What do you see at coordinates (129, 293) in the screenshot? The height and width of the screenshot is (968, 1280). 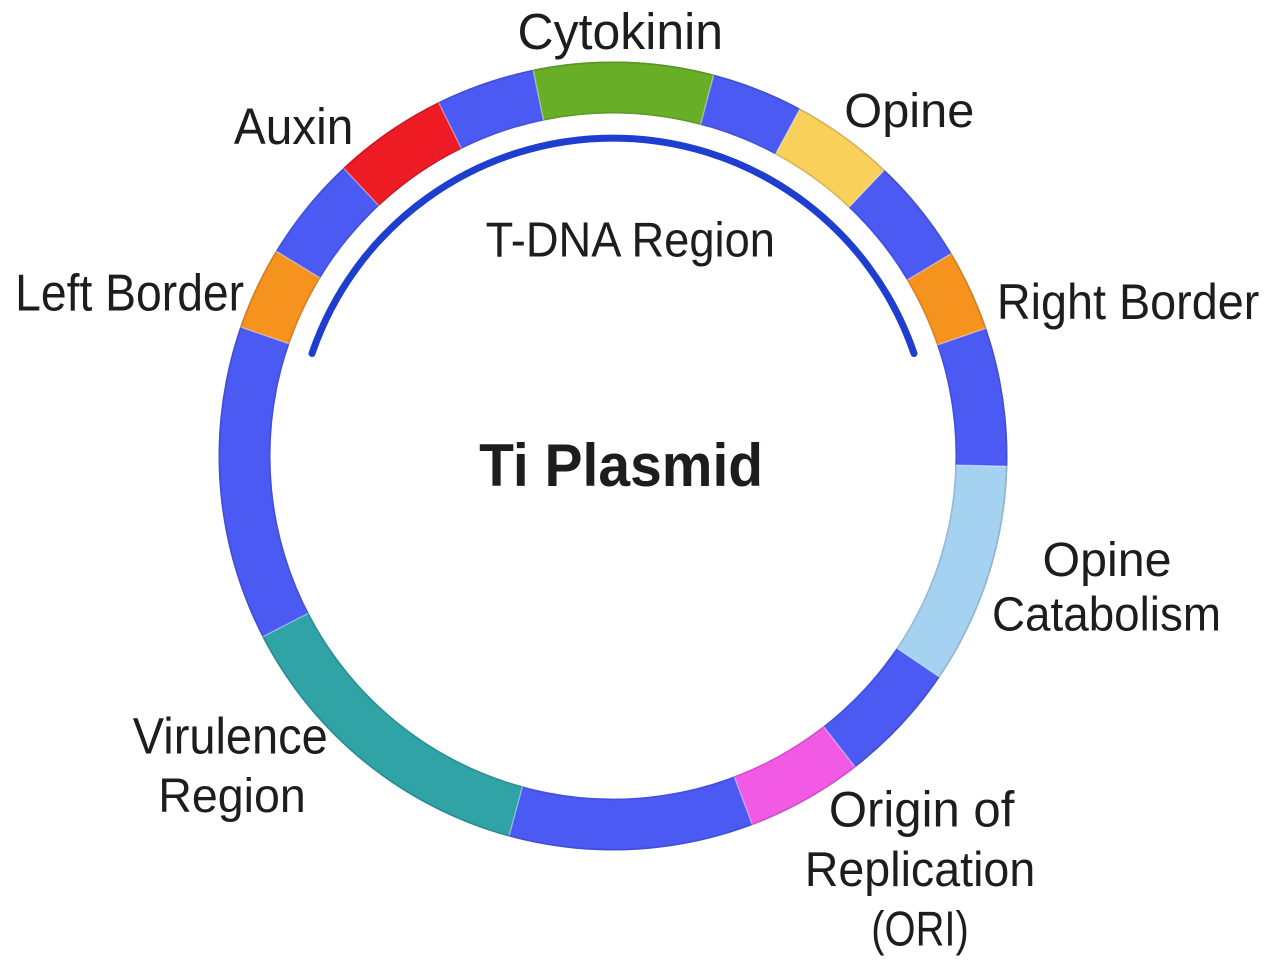 I see `svg-text: Left Border` at bounding box center [129, 293].